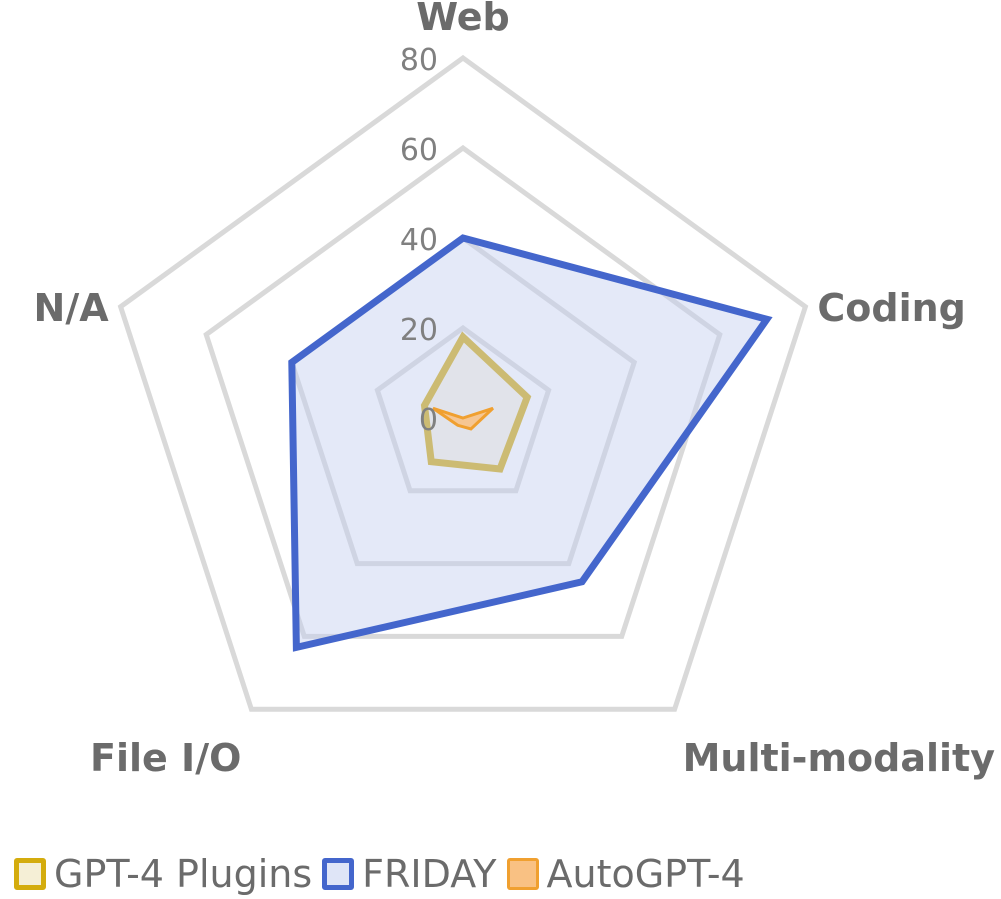  What do you see at coordinates (30, 874) in the screenshot?
I see `legend-swatch-gpt4-plugins` at bounding box center [30, 874].